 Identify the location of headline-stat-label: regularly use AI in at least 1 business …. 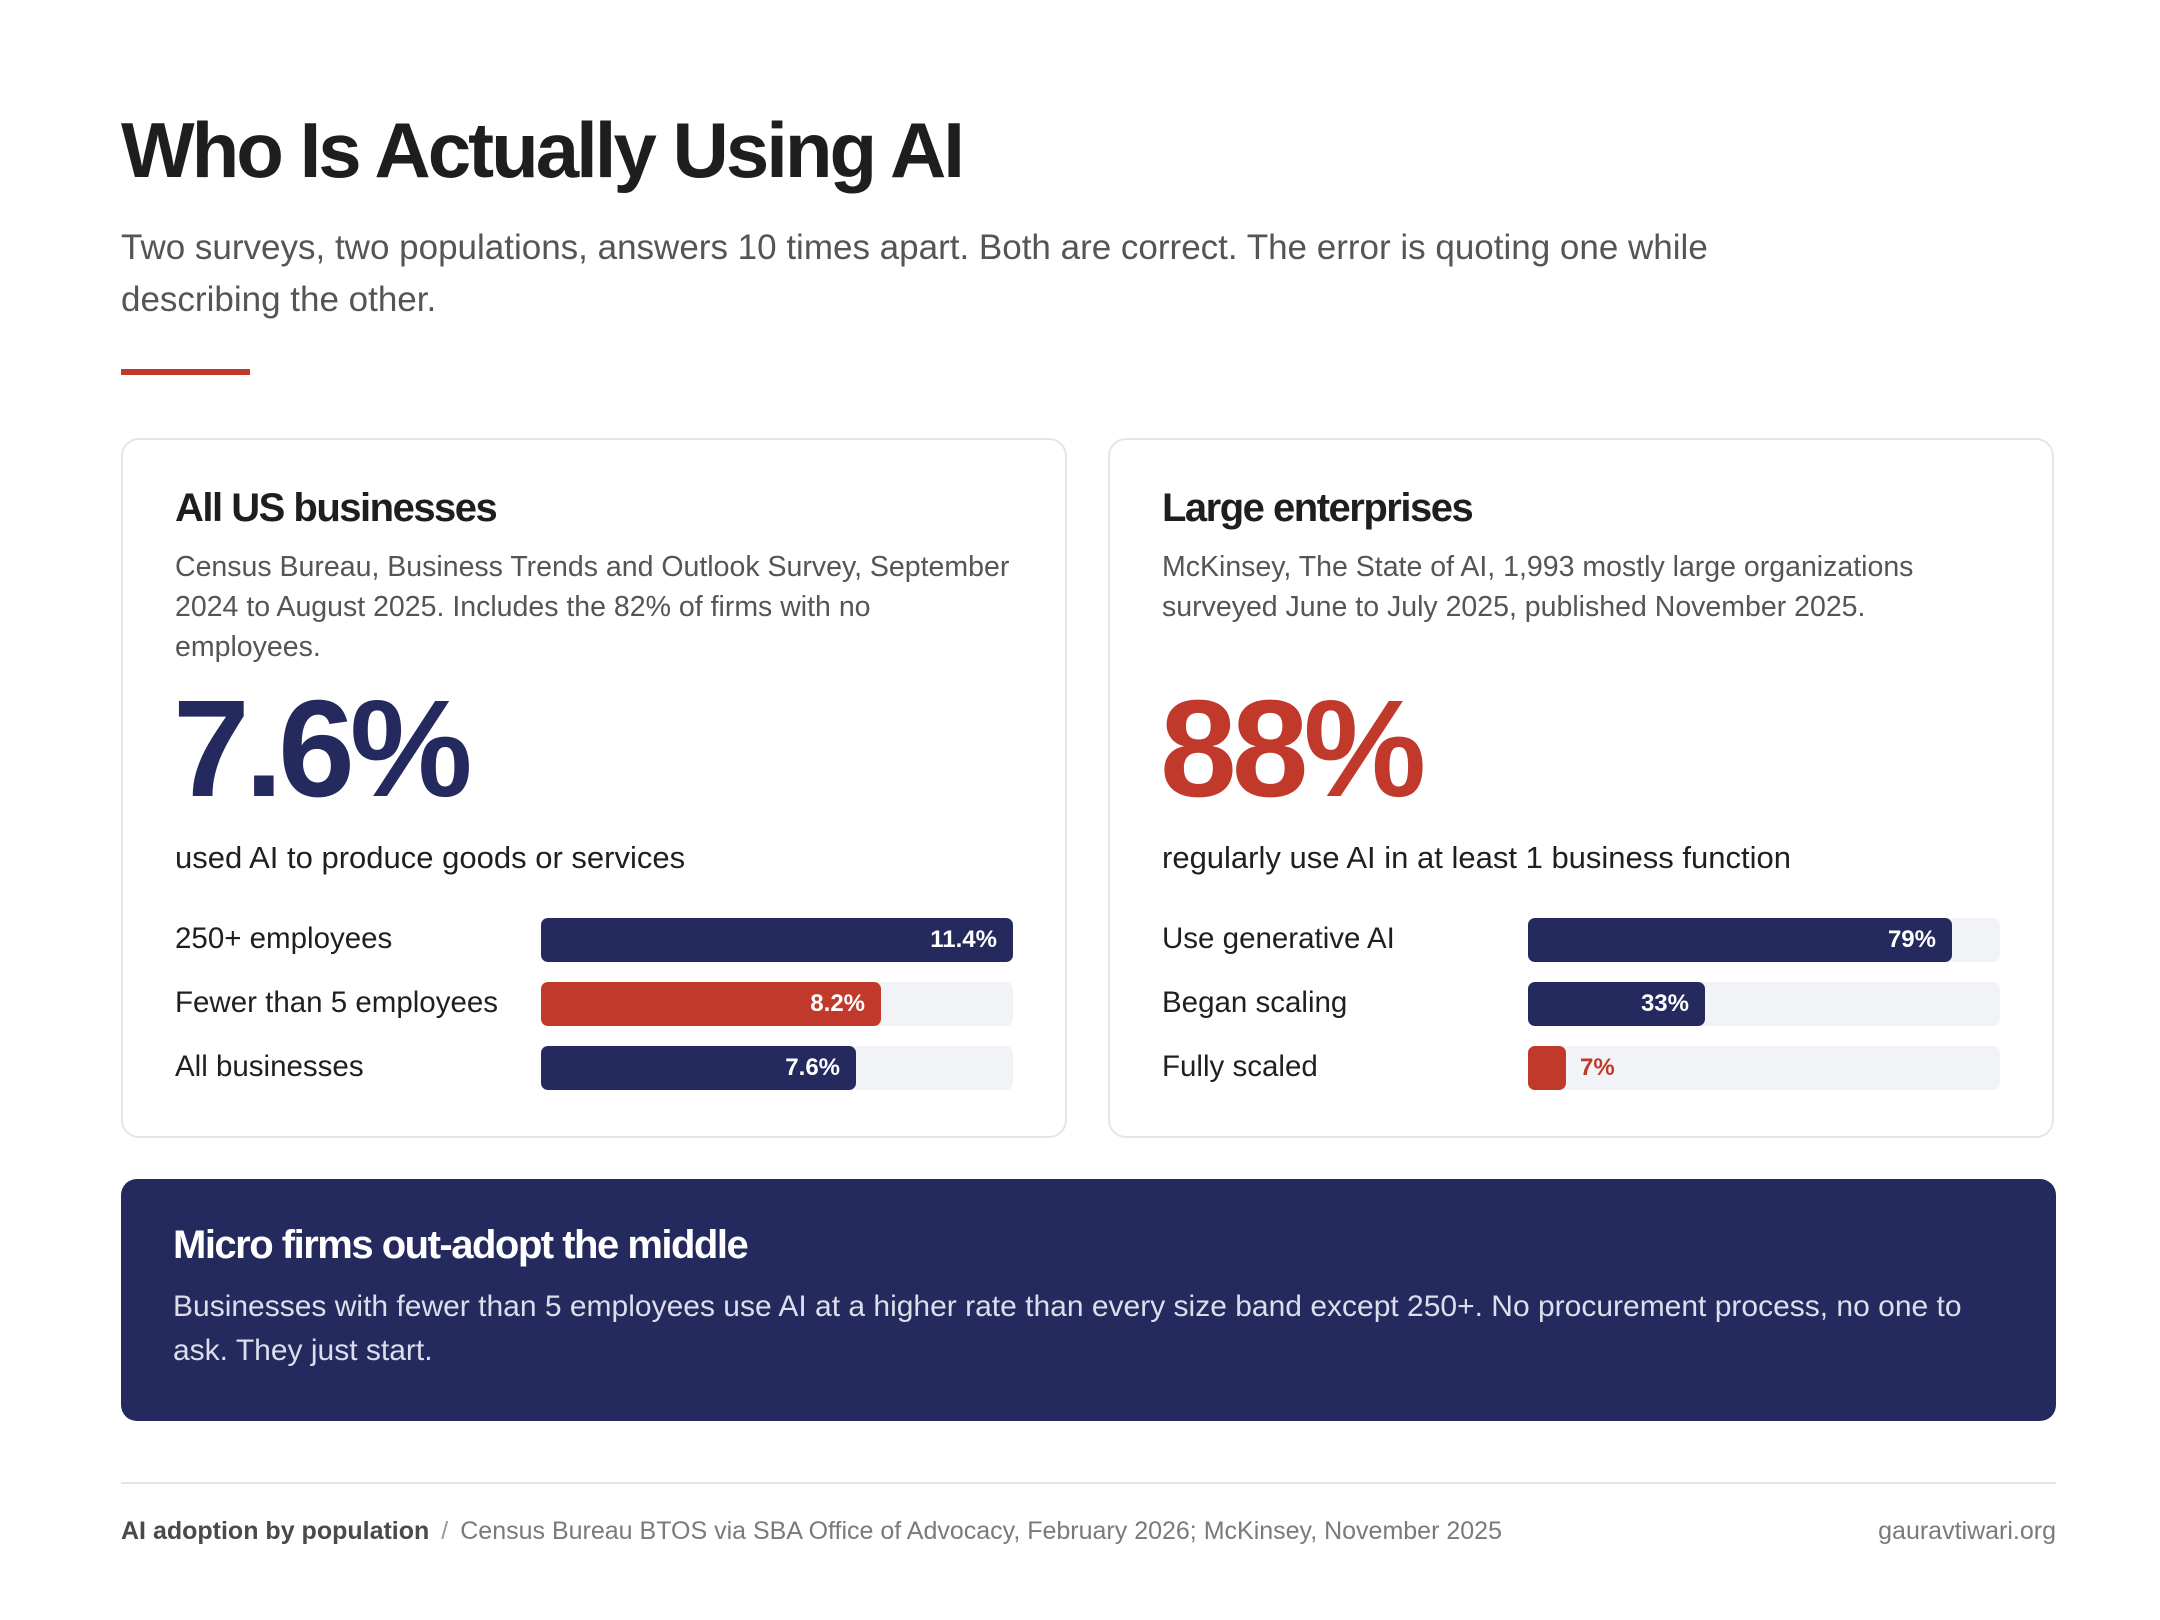
(1476, 857).